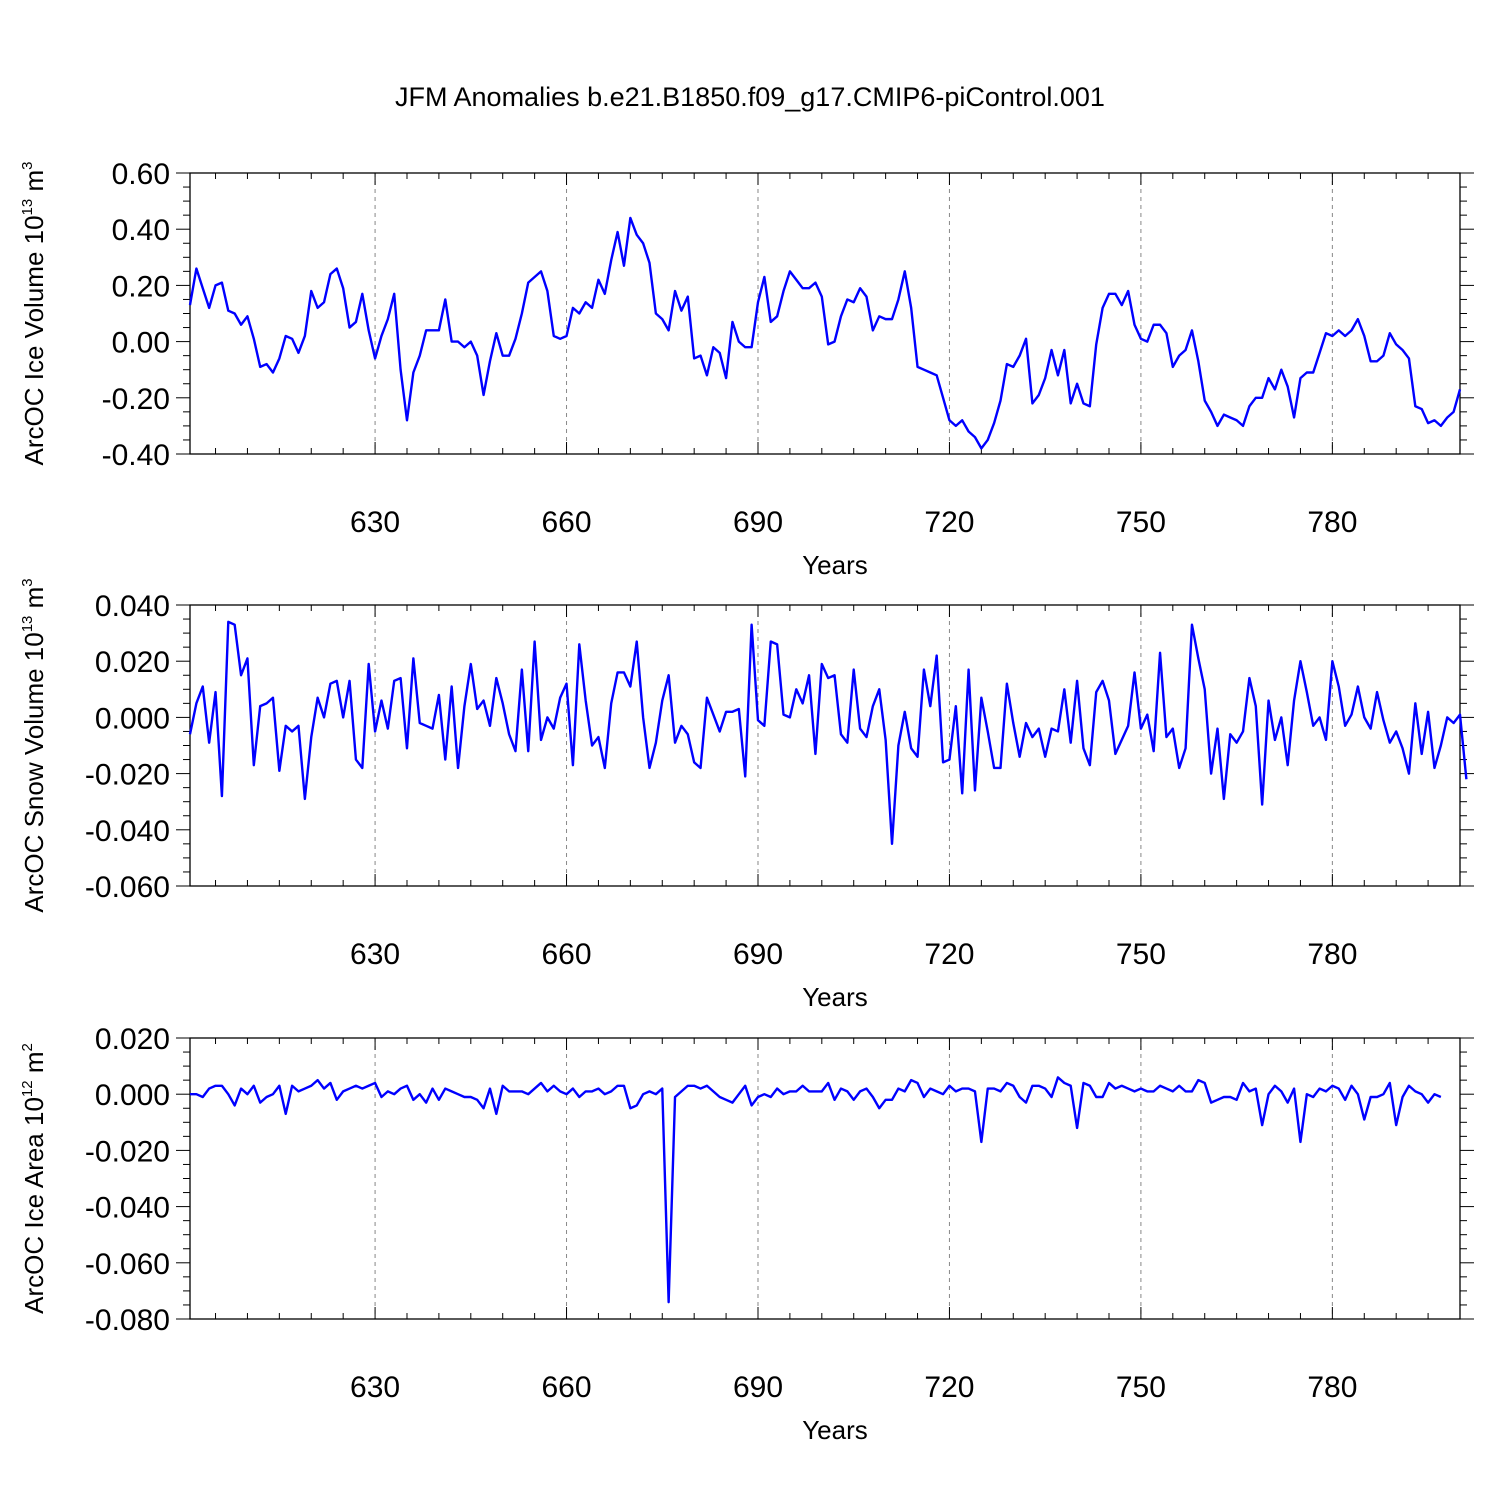 This screenshot has height=1500, width=1500. Describe the element at coordinates (127, 1320) in the screenshot. I see `y-tick-label: -0.080` at that location.